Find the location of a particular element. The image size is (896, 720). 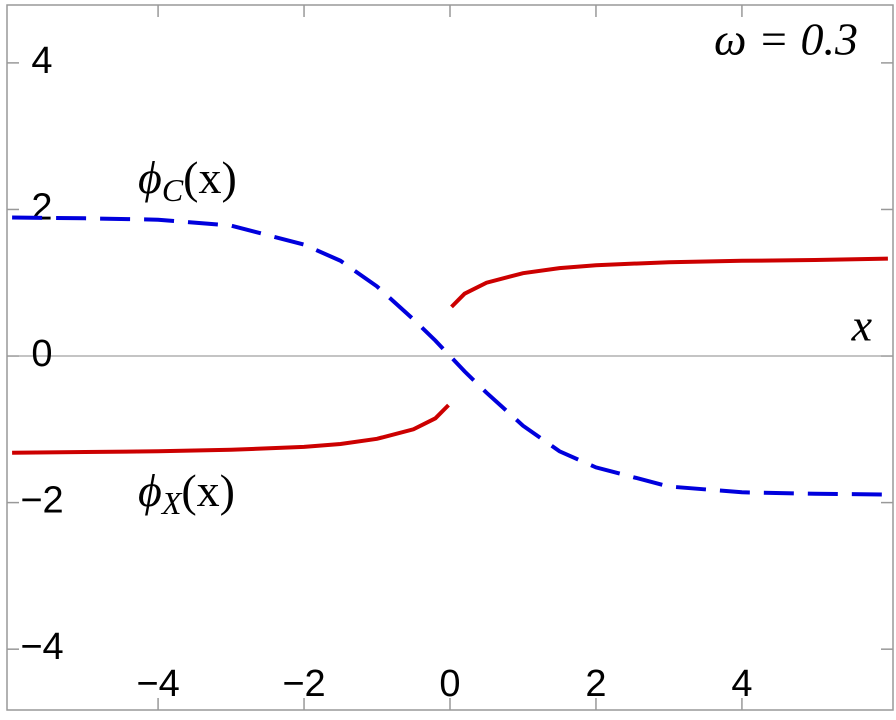

y-tick-label: −2 is located at coordinates (41, 501).